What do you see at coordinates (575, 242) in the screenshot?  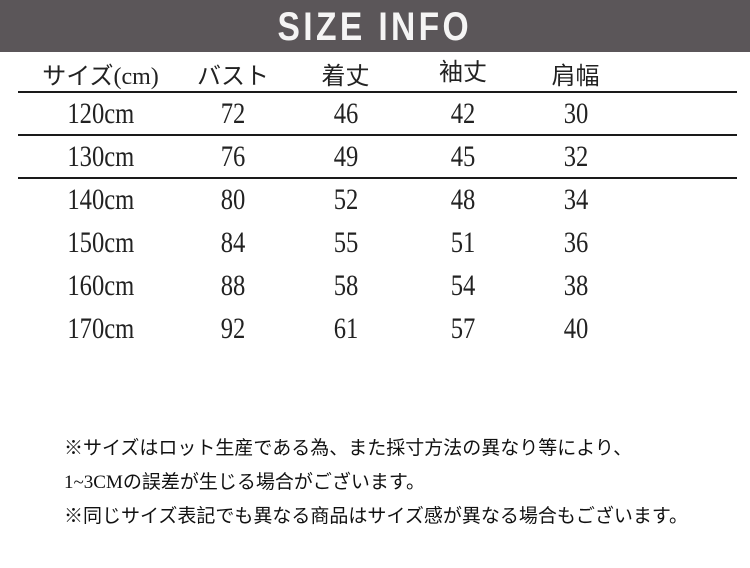 I see `shoulder-cell: 36` at bounding box center [575, 242].